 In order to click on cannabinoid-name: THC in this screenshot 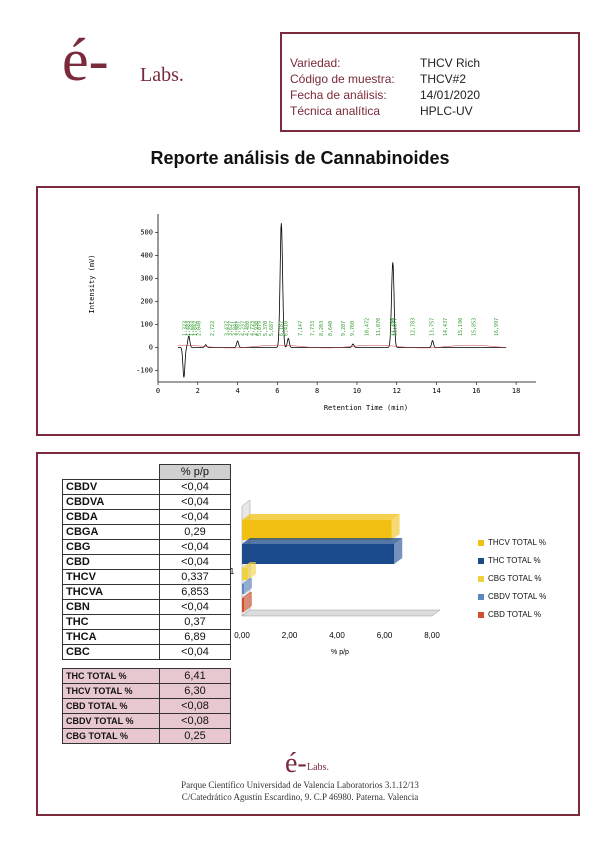, I will do `click(111, 622)`.